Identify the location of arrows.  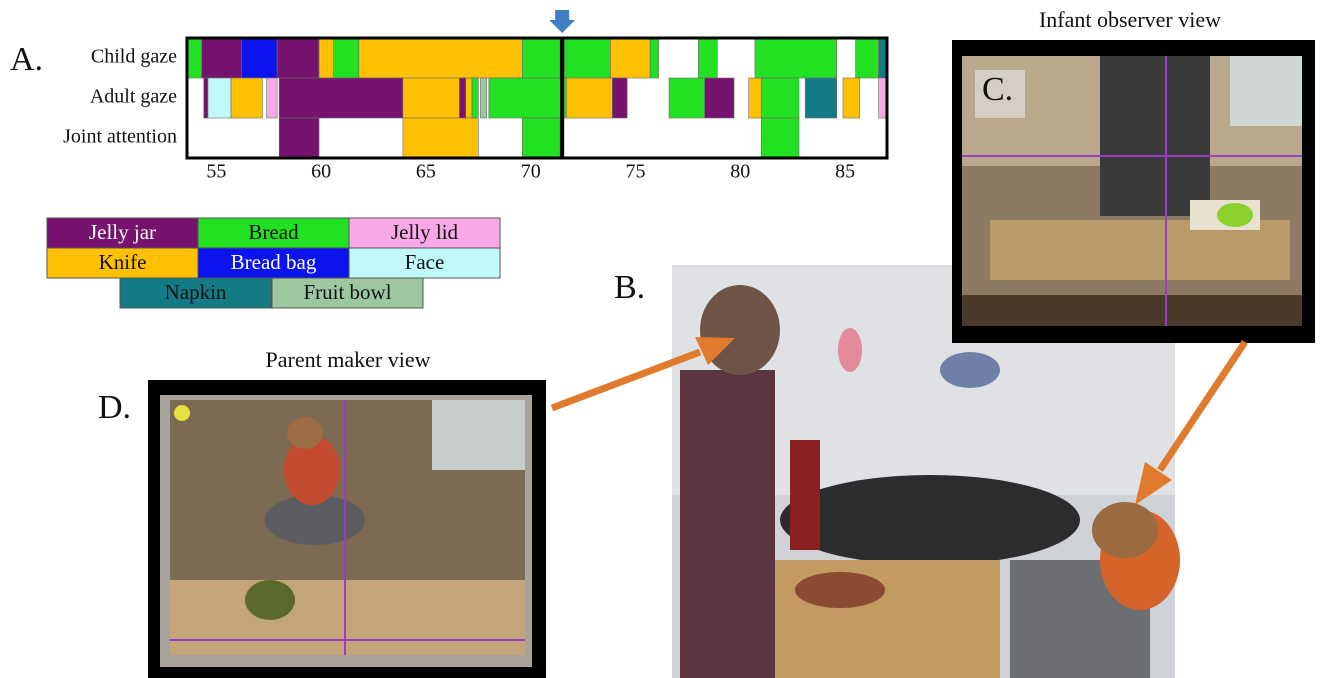
(899, 421).